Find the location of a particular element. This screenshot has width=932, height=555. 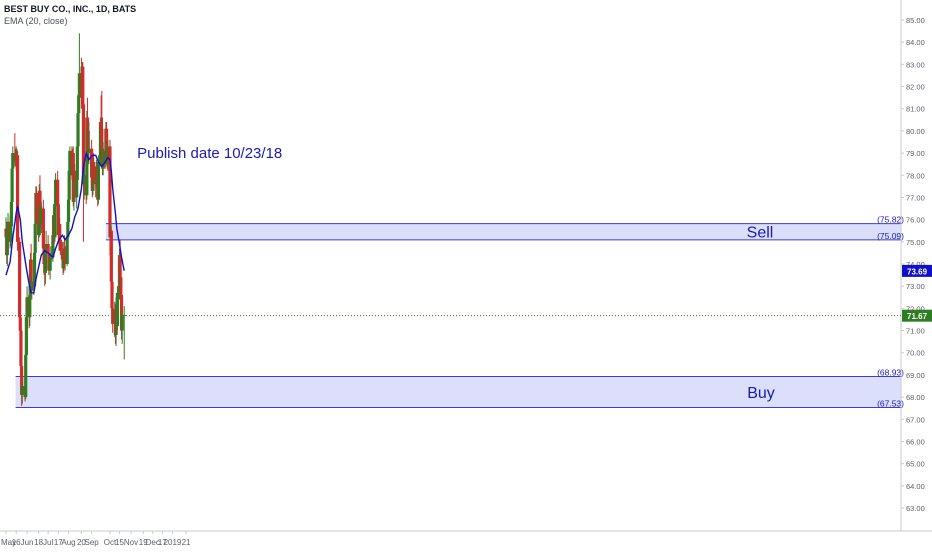

time-tick-label: 20 is located at coordinates (81, 542).